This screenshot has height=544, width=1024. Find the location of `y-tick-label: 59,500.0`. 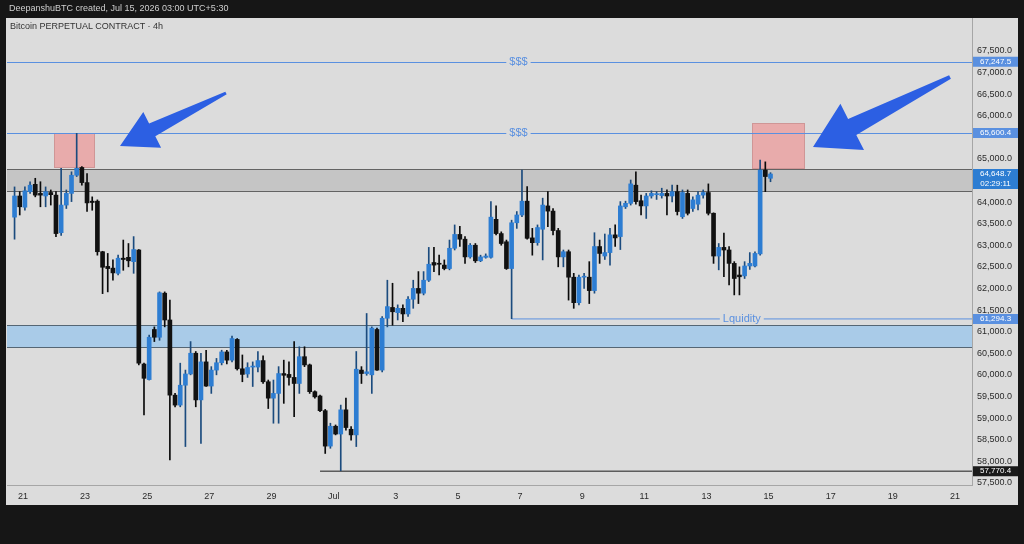

y-tick-label: 59,500.0 is located at coordinates (995, 395).